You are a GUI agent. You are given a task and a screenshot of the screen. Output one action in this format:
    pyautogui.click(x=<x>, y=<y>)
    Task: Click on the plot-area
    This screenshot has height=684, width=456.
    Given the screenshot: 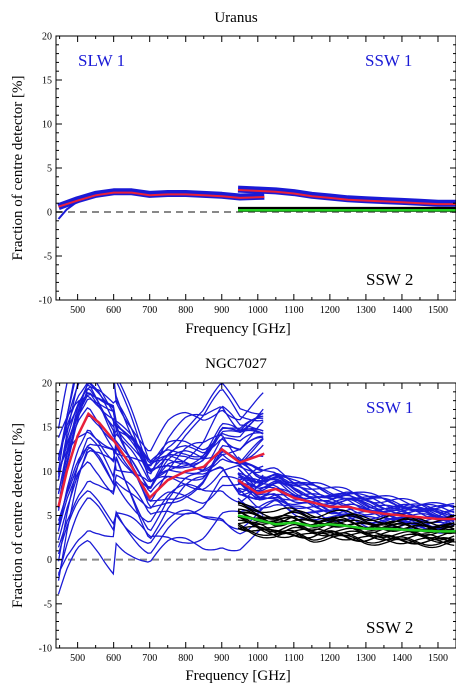 What is the action you would take?
    pyautogui.click(x=256, y=202)
    